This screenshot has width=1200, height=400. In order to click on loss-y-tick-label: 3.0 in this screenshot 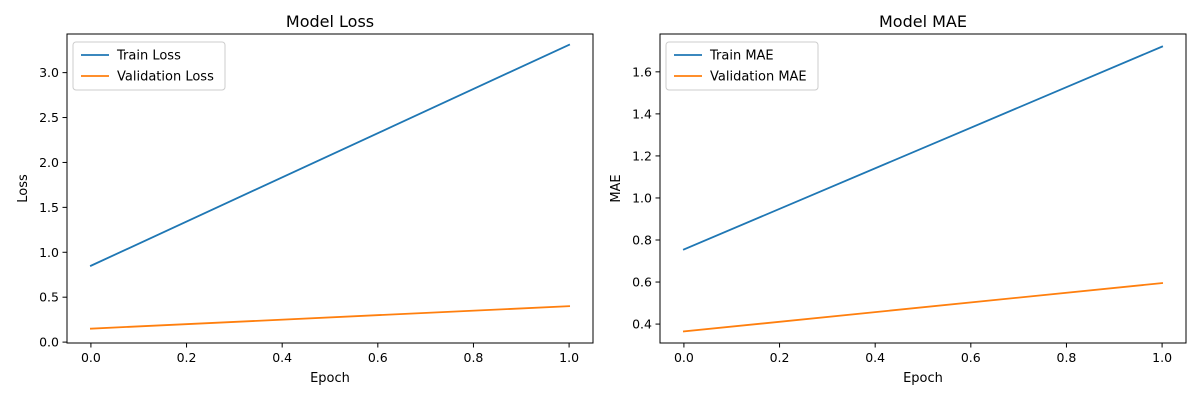, I will do `click(49, 72)`.